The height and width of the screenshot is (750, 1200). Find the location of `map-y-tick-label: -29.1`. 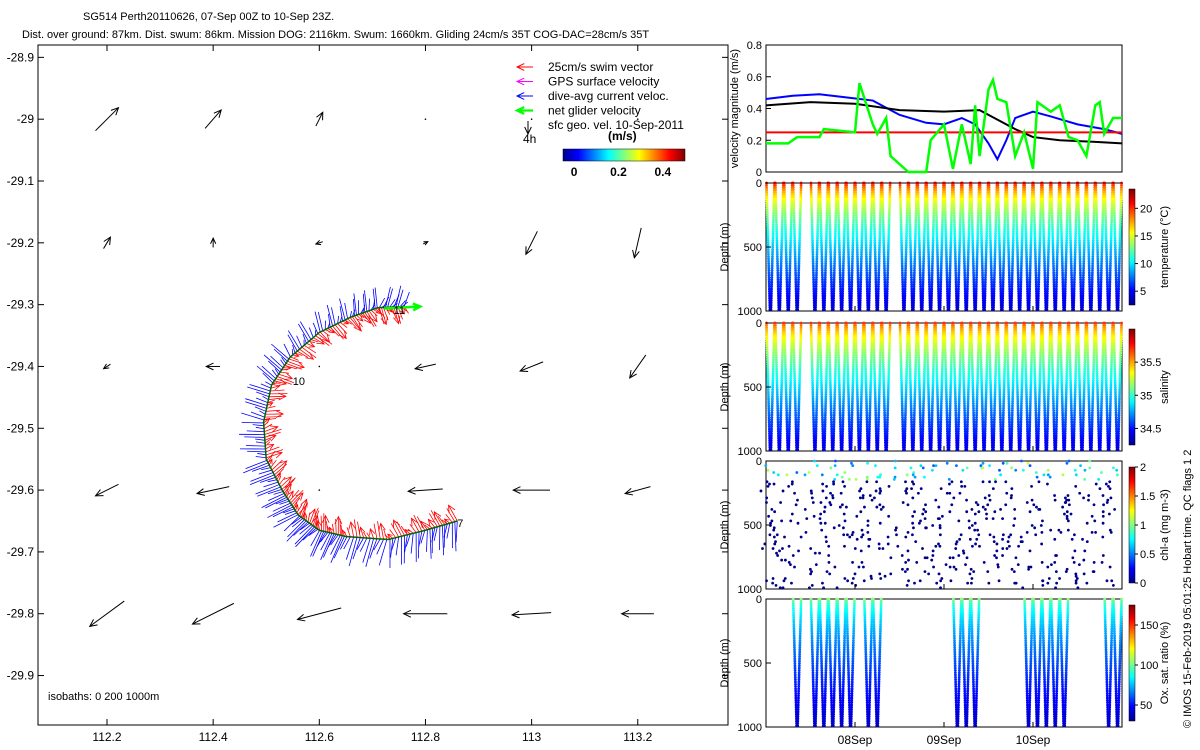

map-y-tick-label: -29.1 is located at coordinates (21, 181).